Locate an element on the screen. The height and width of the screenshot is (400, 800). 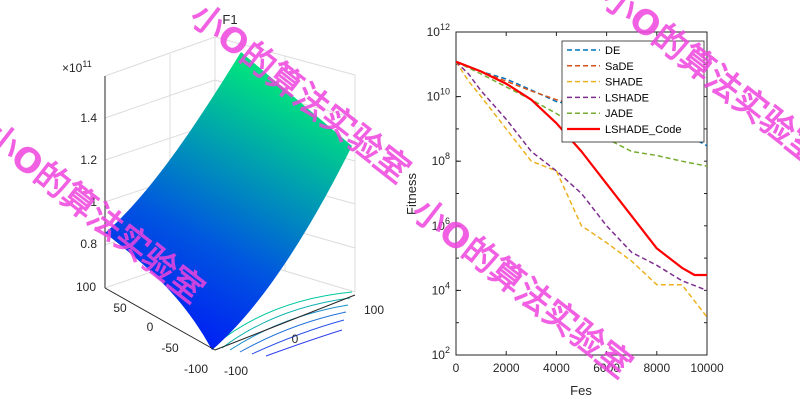
legend-entry: SHADE is located at coordinates (624, 83).